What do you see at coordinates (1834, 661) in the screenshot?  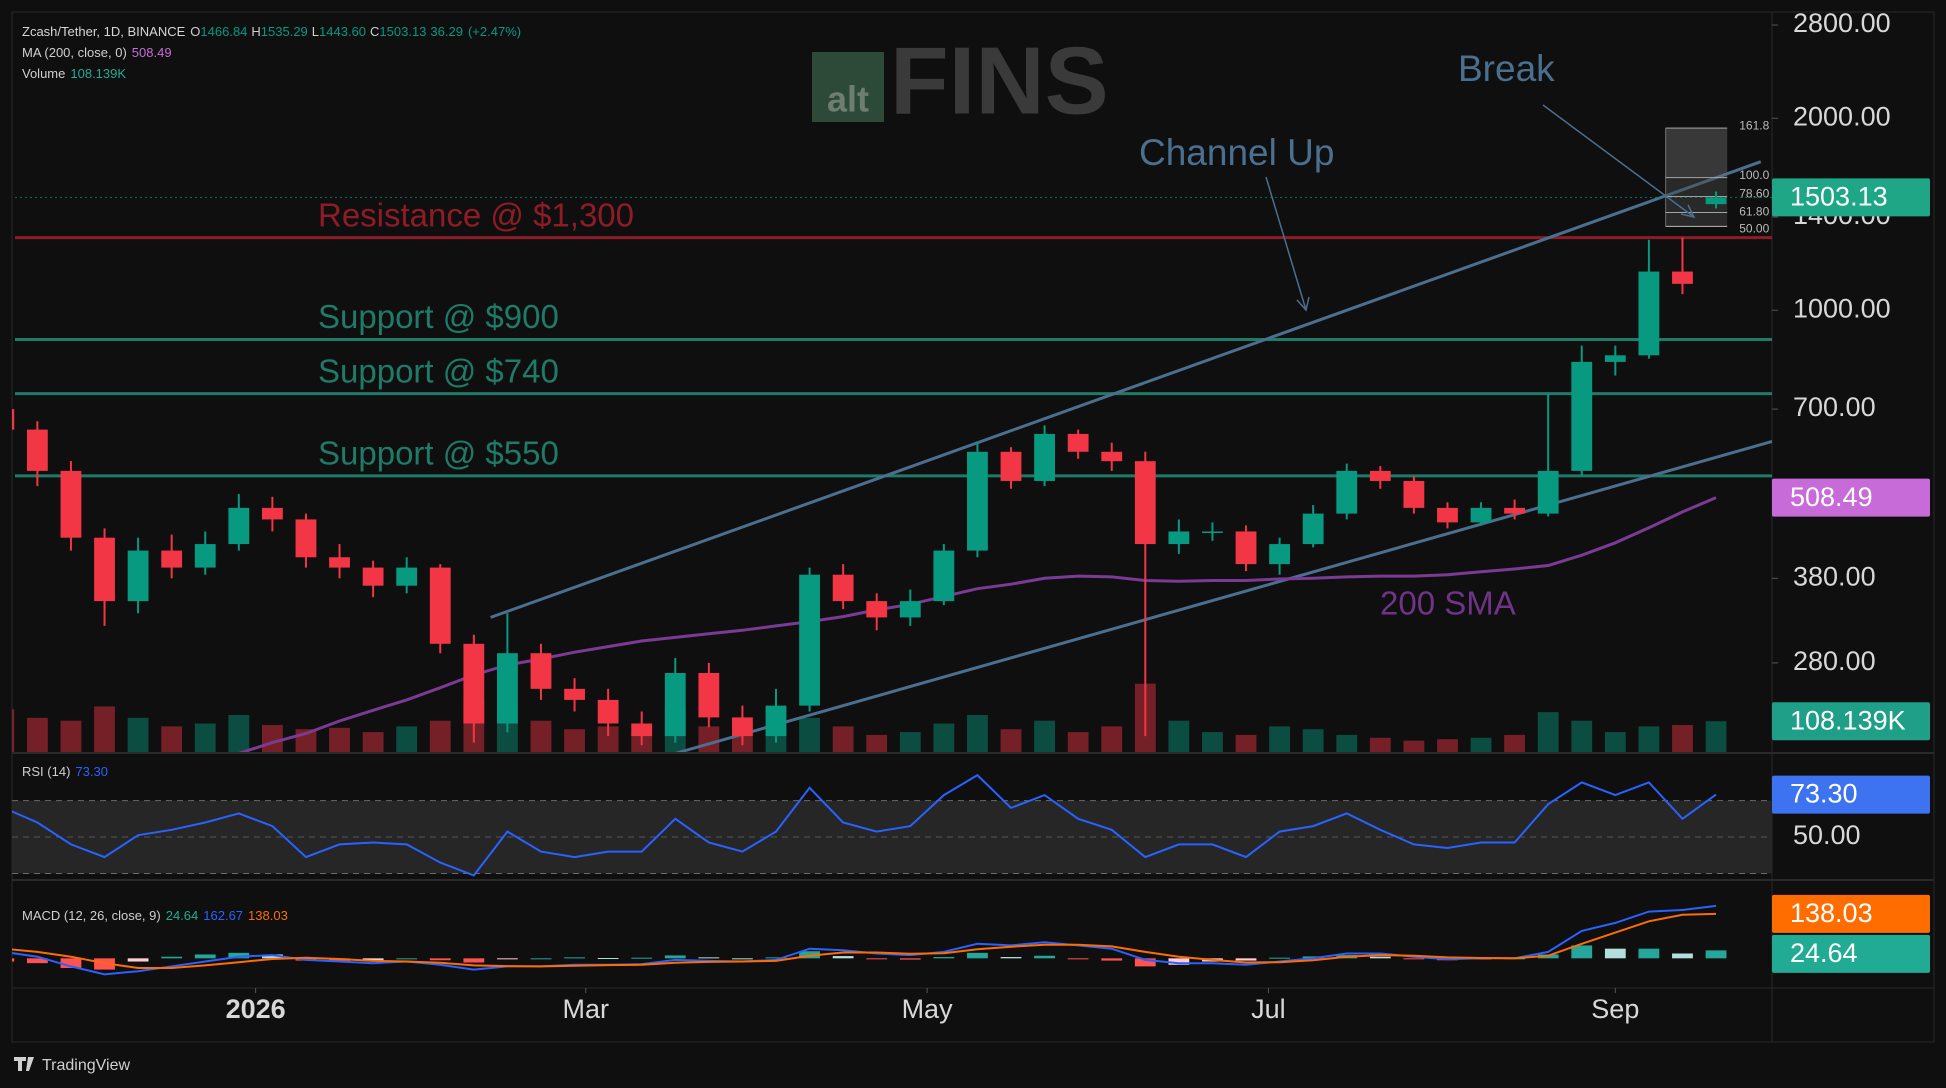 I see `y-tick-label: 280.00` at bounding box center [1834, 661].